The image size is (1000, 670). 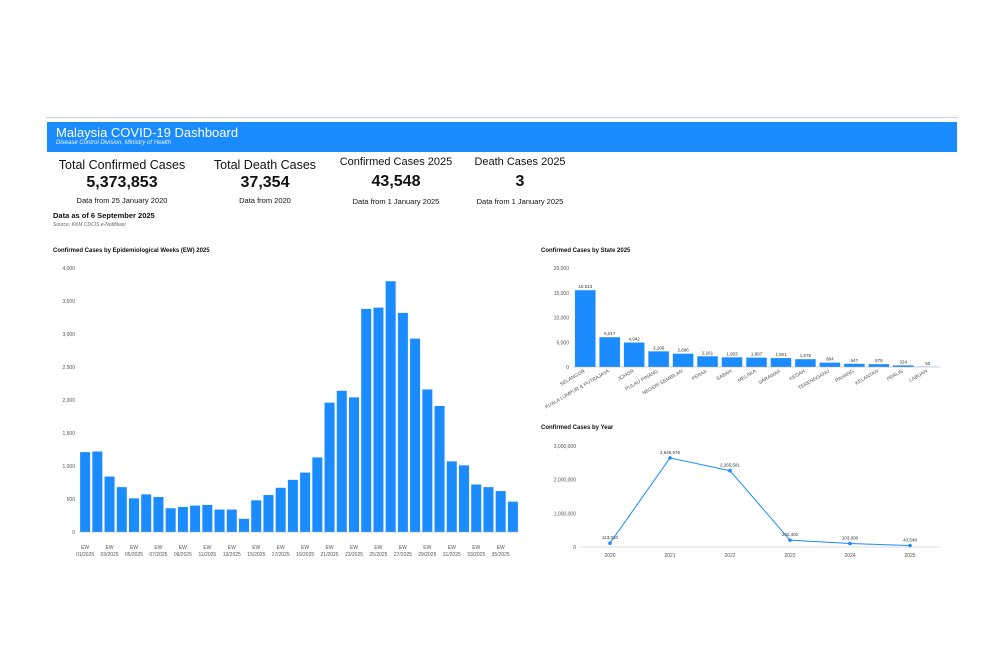 What do you see at coordinates (790, 534) in the screenshot?
I see `data-label: 202,402` at bounding box center [790, 534].